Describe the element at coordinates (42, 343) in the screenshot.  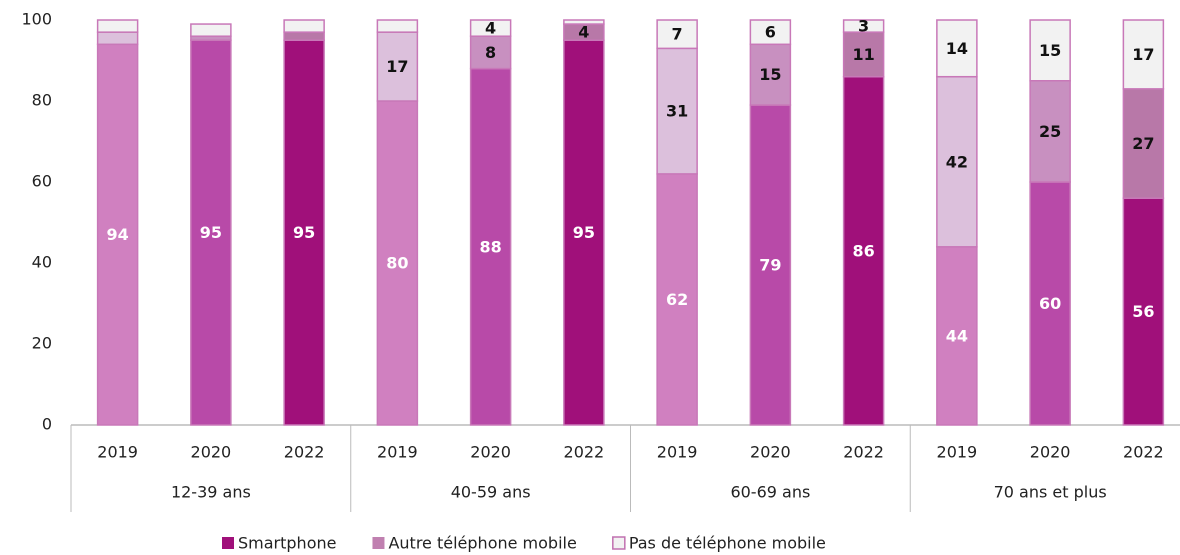
I see `y-tick-label: 20` at that location.